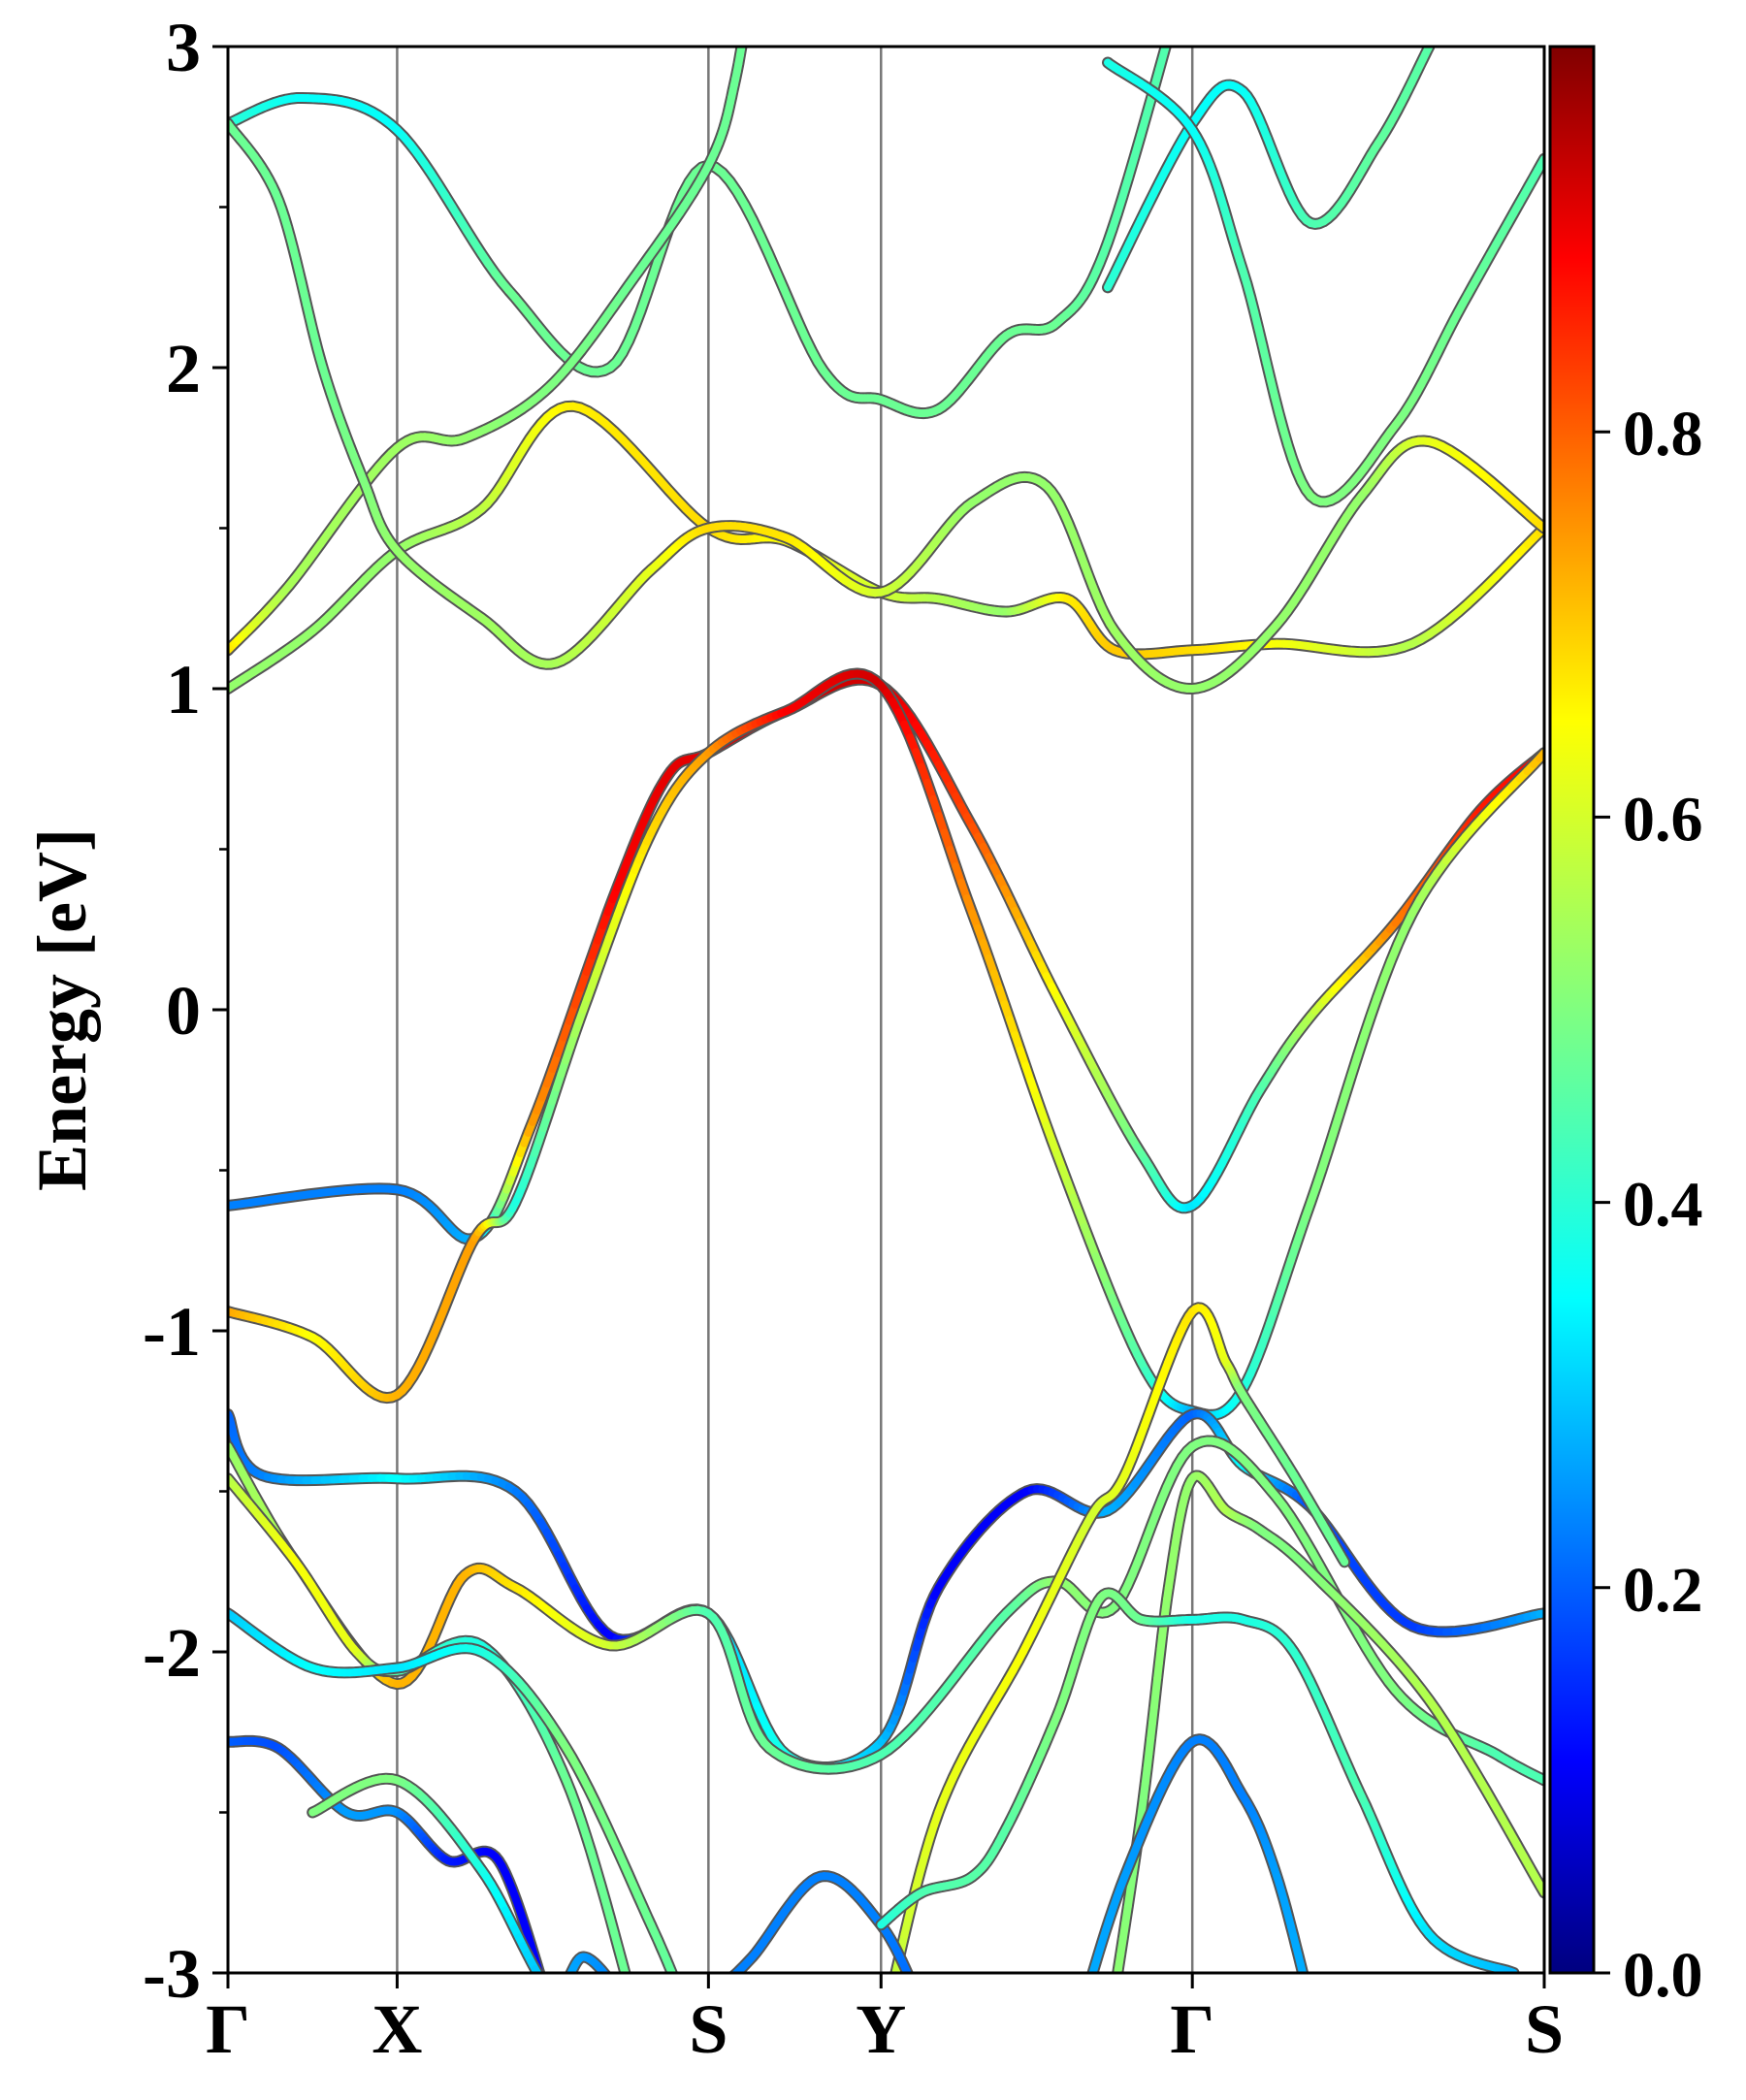 This screenshot has height=2100, width=1746. I want to click on band-outline, so click(1112, 1672).